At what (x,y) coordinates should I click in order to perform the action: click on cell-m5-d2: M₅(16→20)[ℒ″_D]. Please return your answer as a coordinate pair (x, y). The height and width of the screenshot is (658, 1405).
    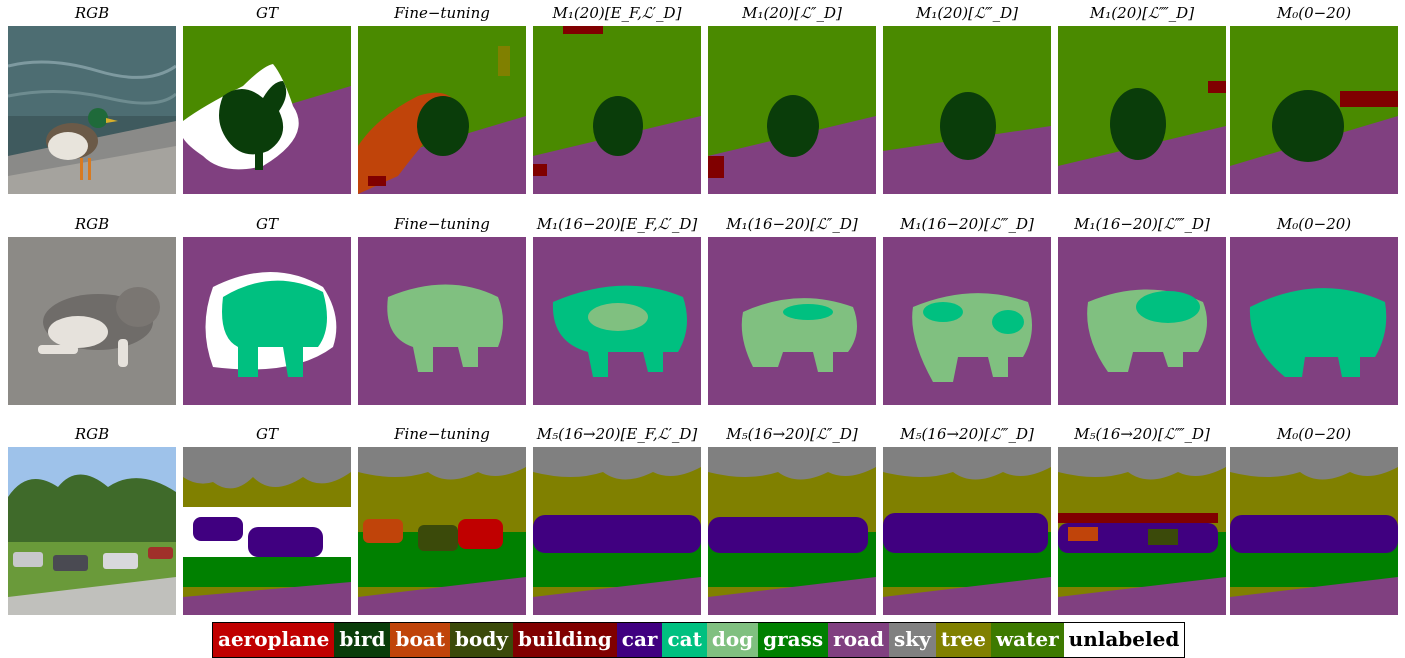
    Looking at the image, I should click on (792, 518).